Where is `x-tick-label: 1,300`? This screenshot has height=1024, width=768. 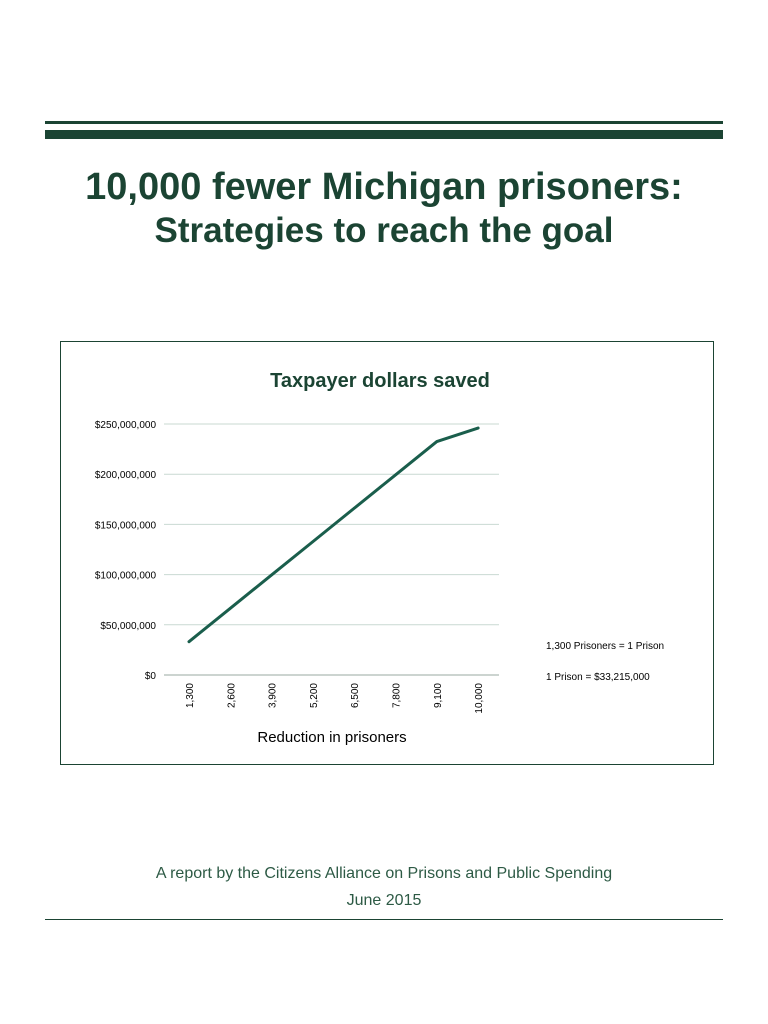 x-tick-label: 1,300 is located at coordinates (190, 695).